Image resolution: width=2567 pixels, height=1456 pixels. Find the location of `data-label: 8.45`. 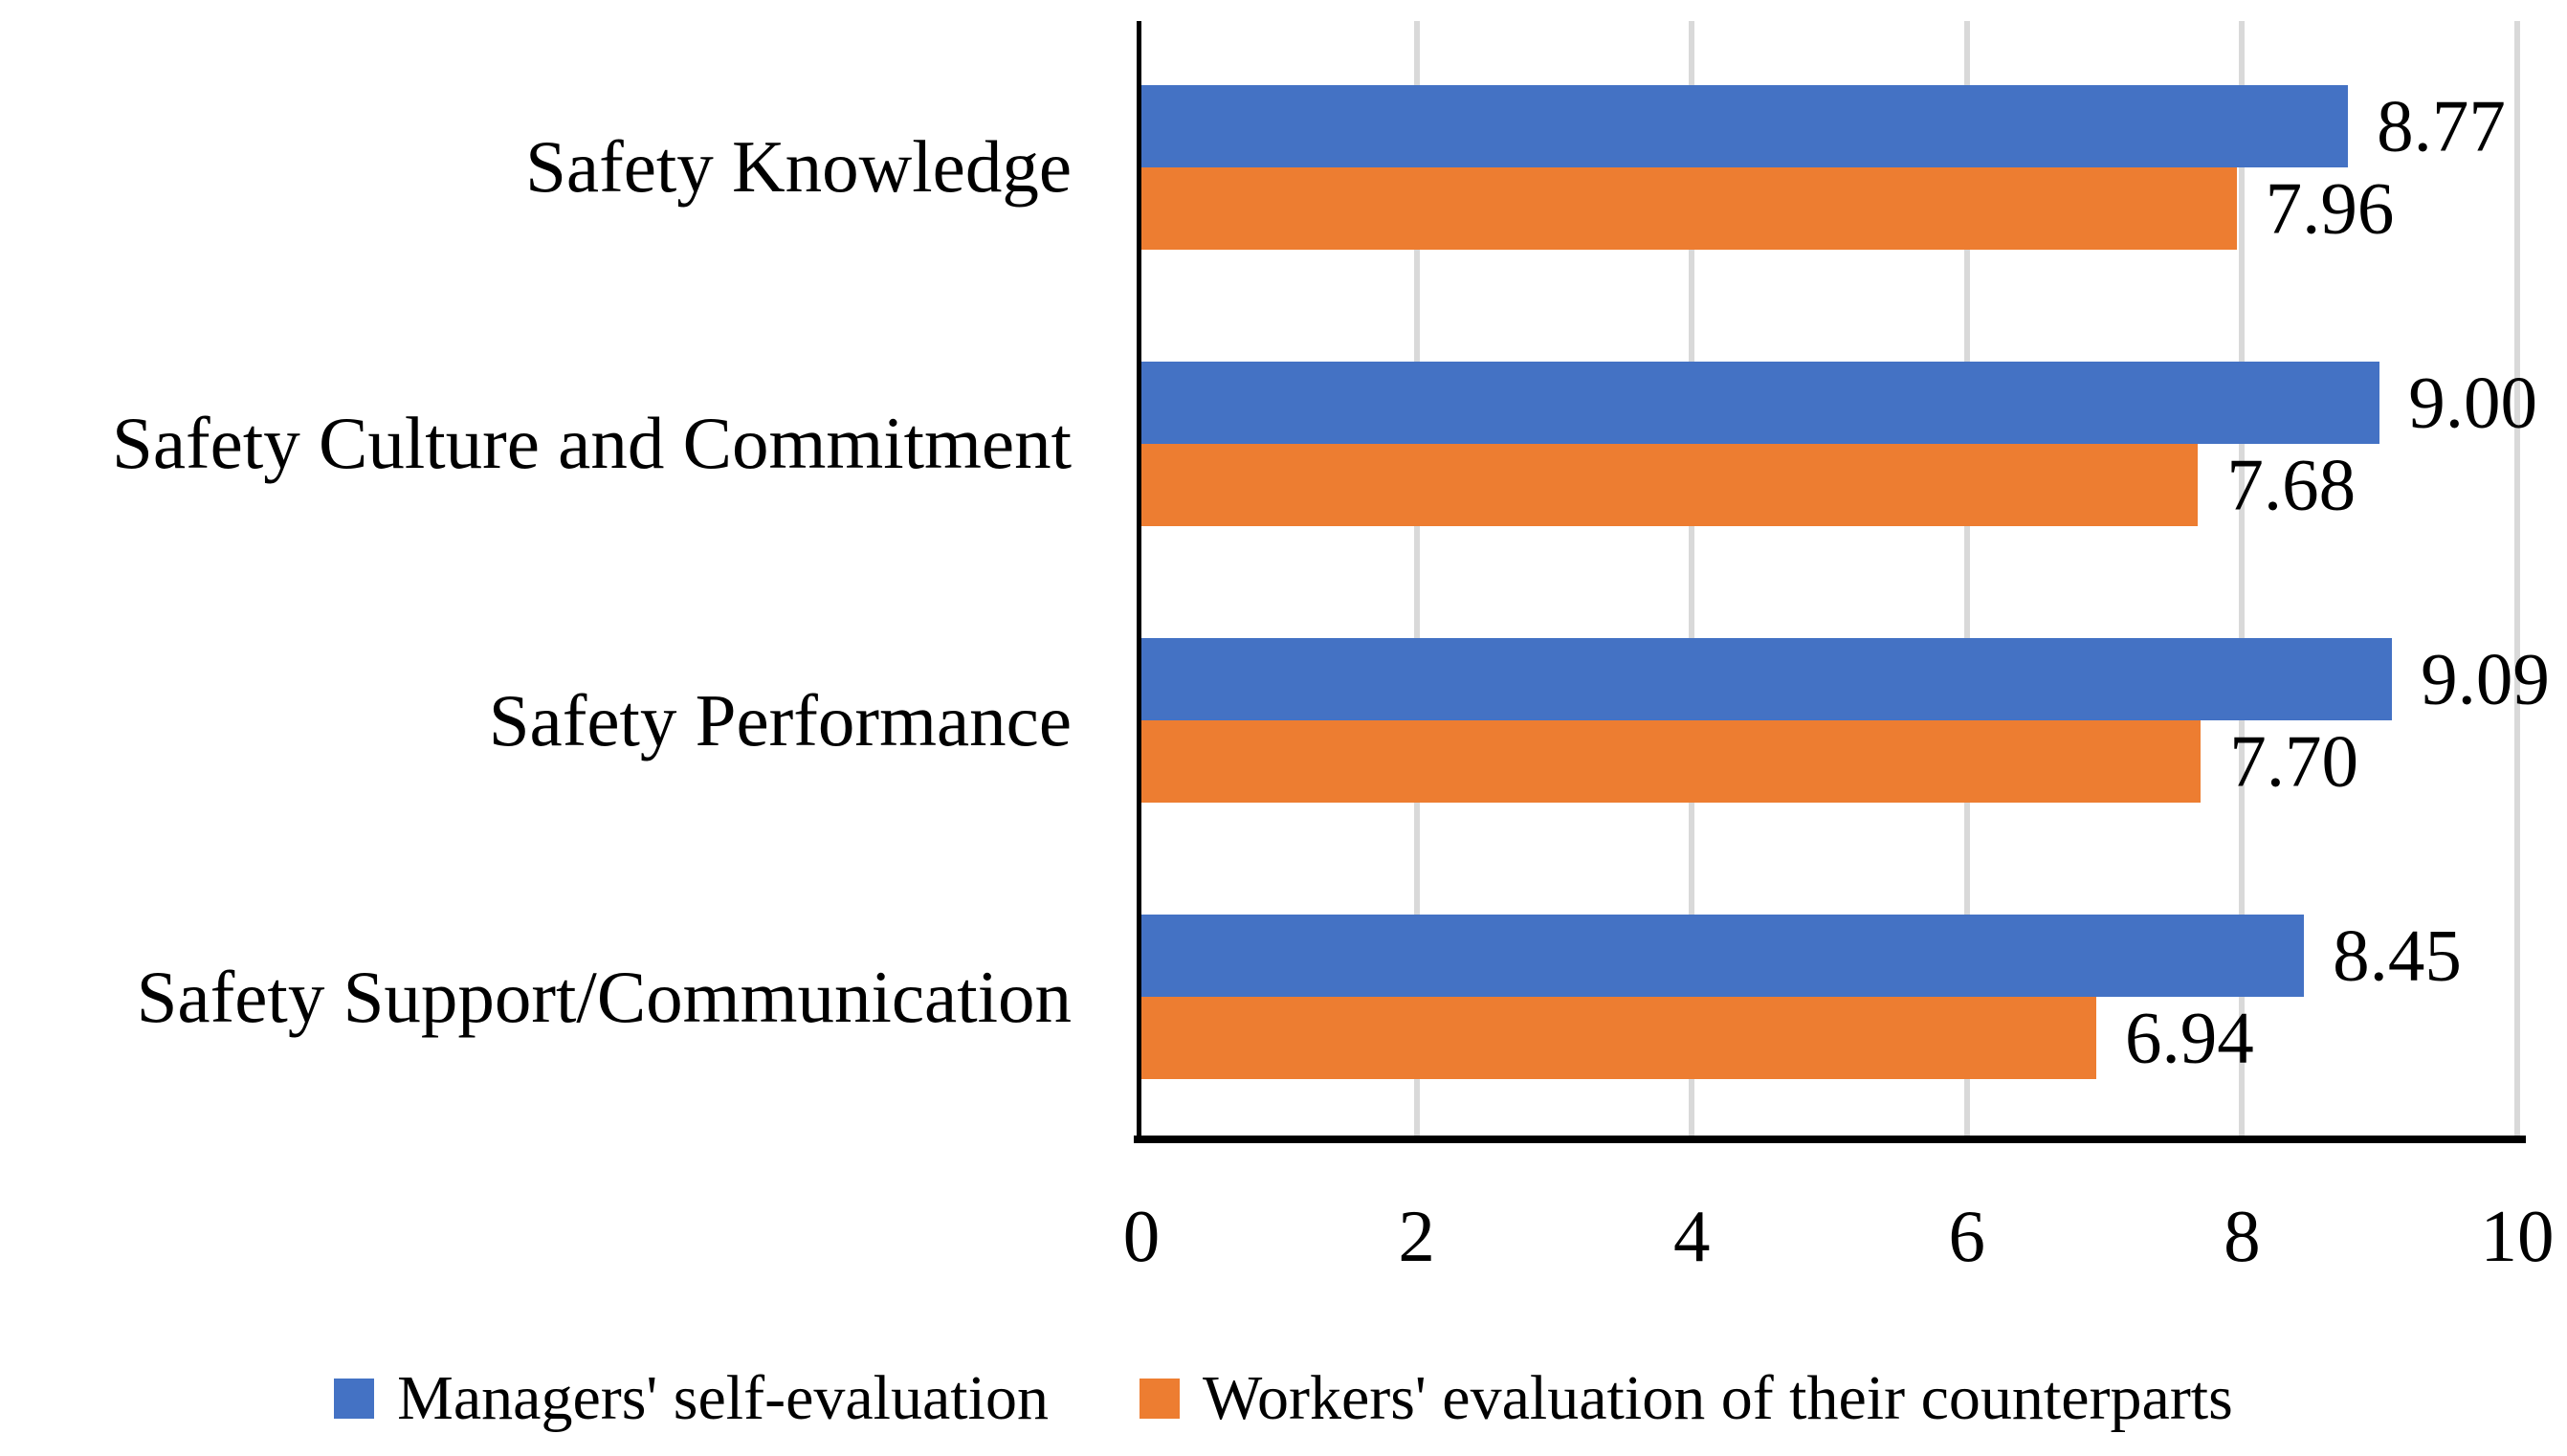

data-label: 8.45 is located at coordinates (2397, 956).